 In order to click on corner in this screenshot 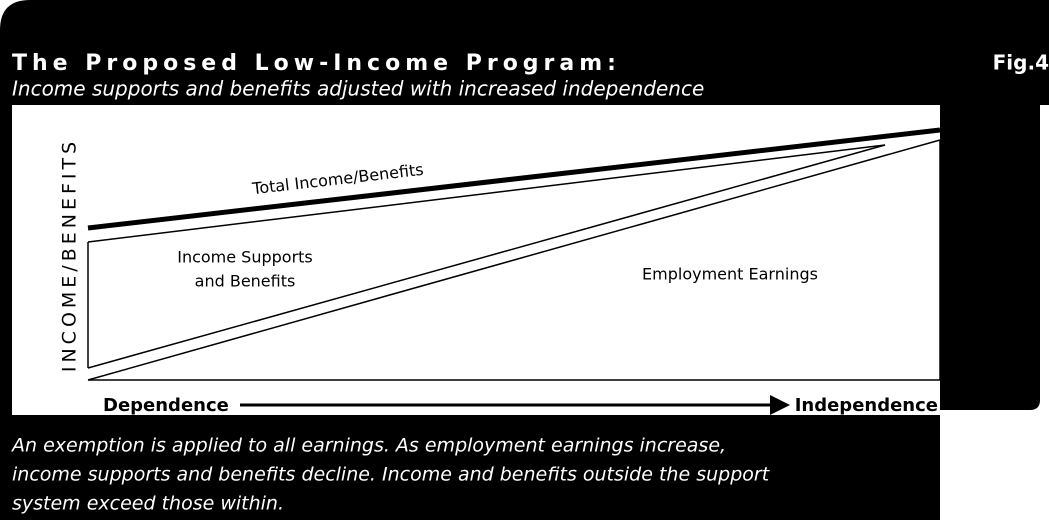, I will do `click(1035, 405)`.